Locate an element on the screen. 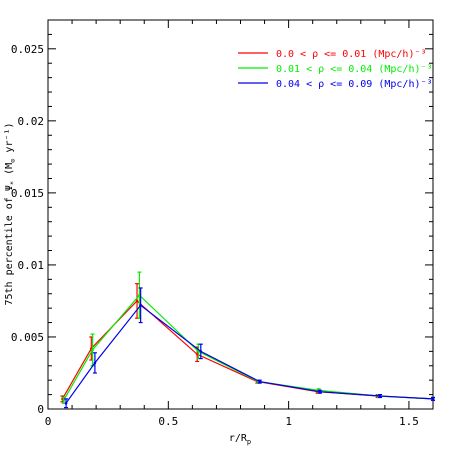 The height and width of the screenshot is (457, 457). y-tick-label: 0.01 is located at coordinates (31, 265).